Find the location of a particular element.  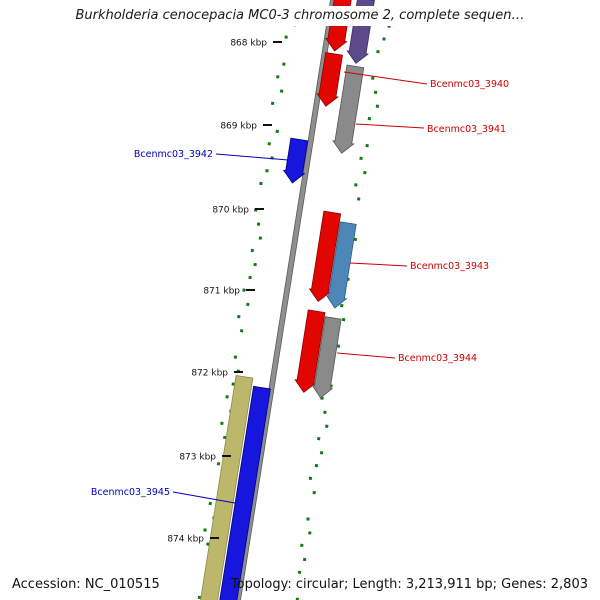

gene-label-bcenmc03-3940: Bcenmc03_3940 is located at coordinates (469, 84).